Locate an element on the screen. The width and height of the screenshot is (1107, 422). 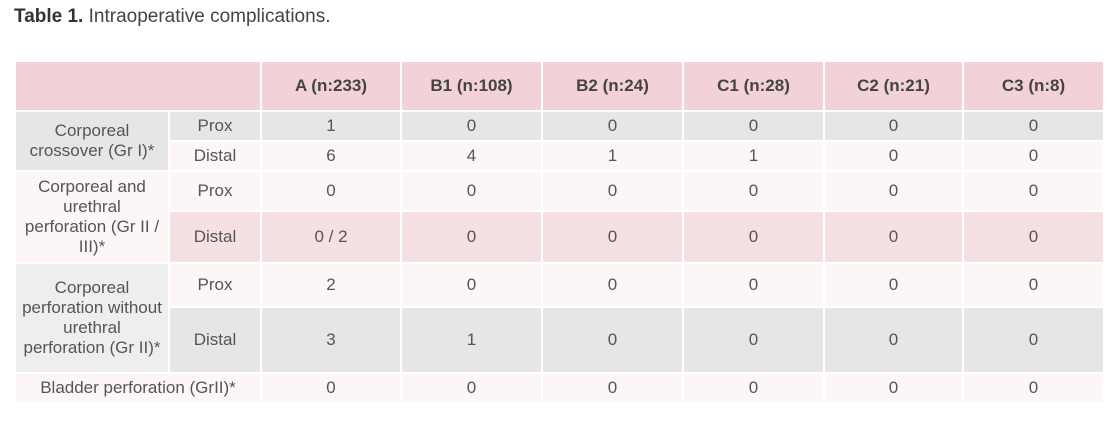
column-header: C1 (n:28) is located at coordinates (753, 86).